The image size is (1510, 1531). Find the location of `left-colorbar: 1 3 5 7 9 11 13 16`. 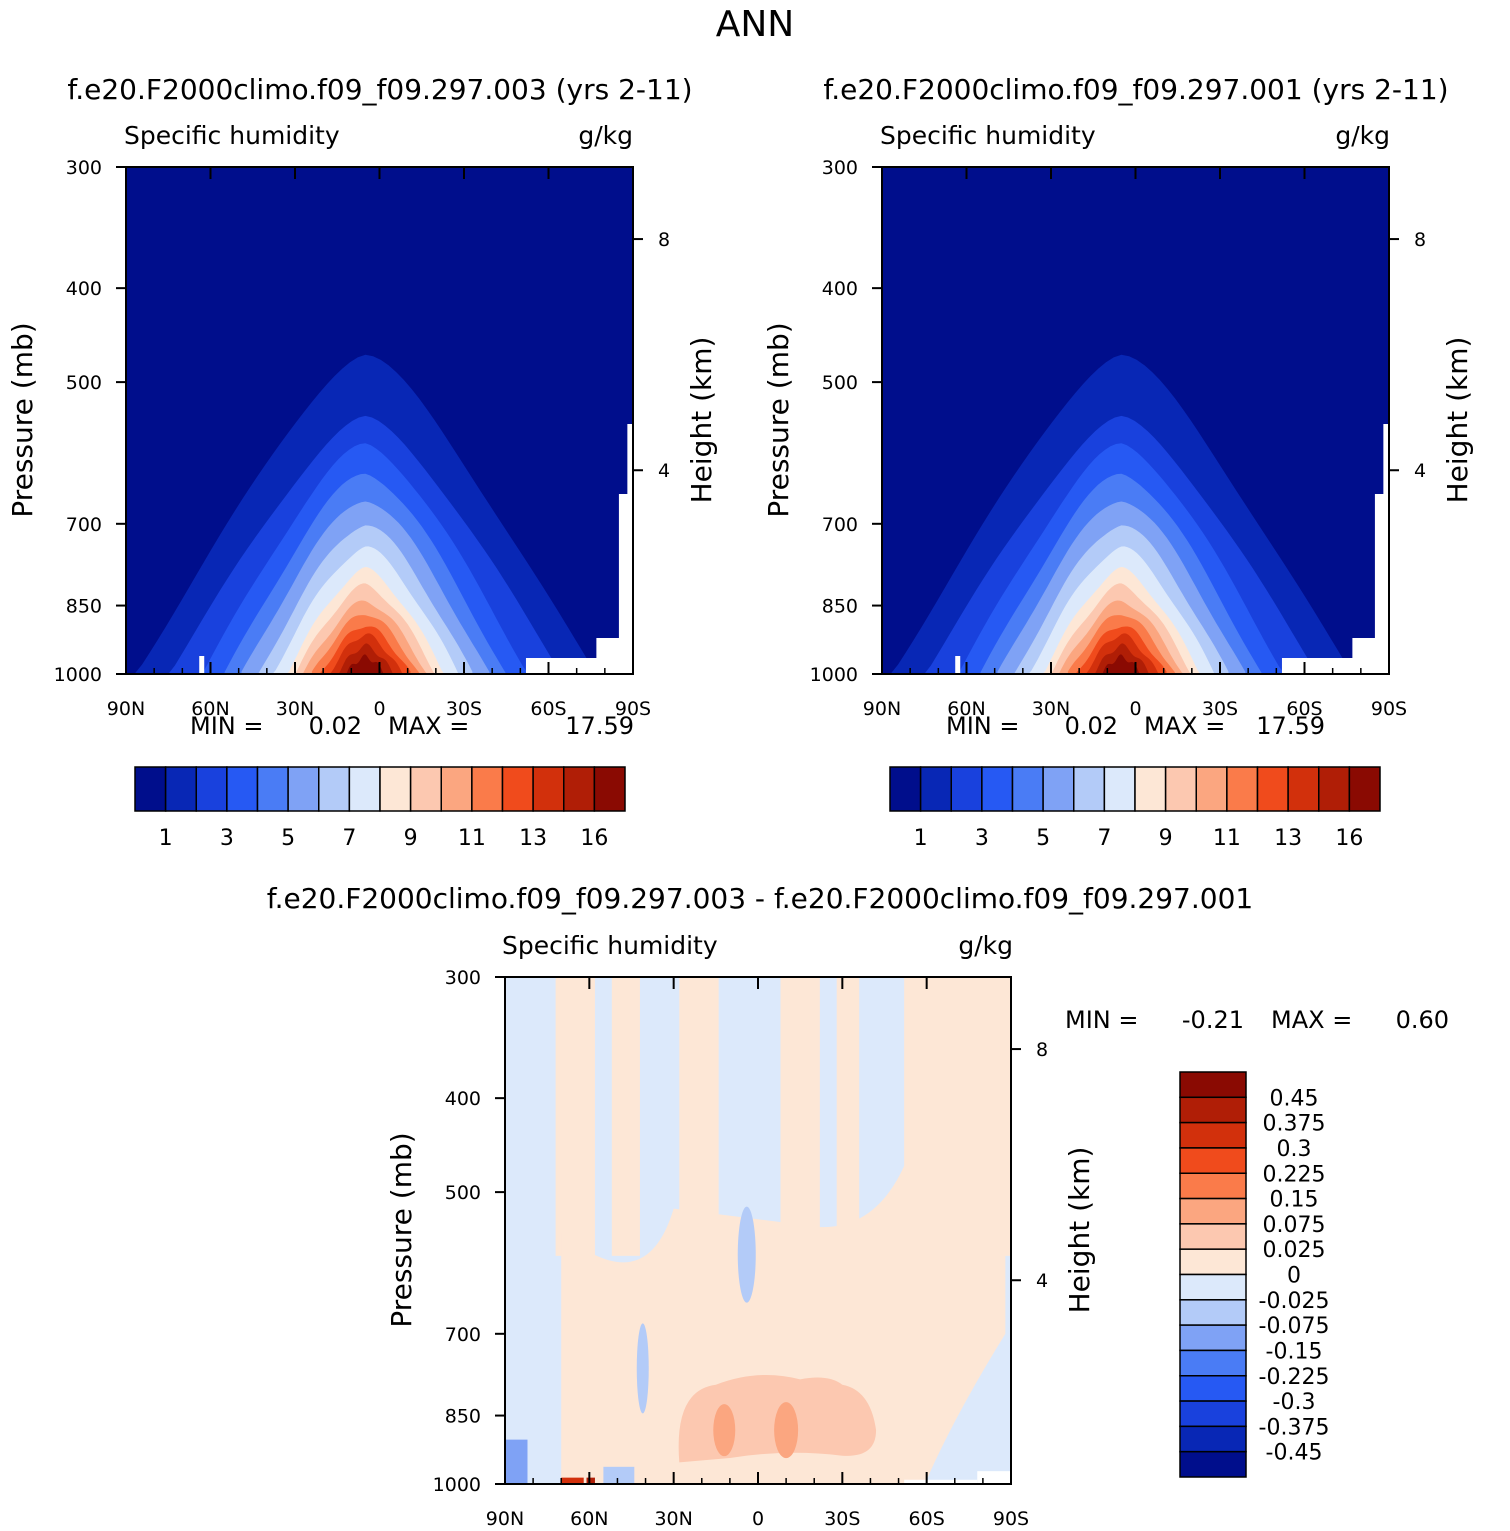

left-colorbar: 1 3 5 7 9 11 13 16 is located at coordinates (380, 808).